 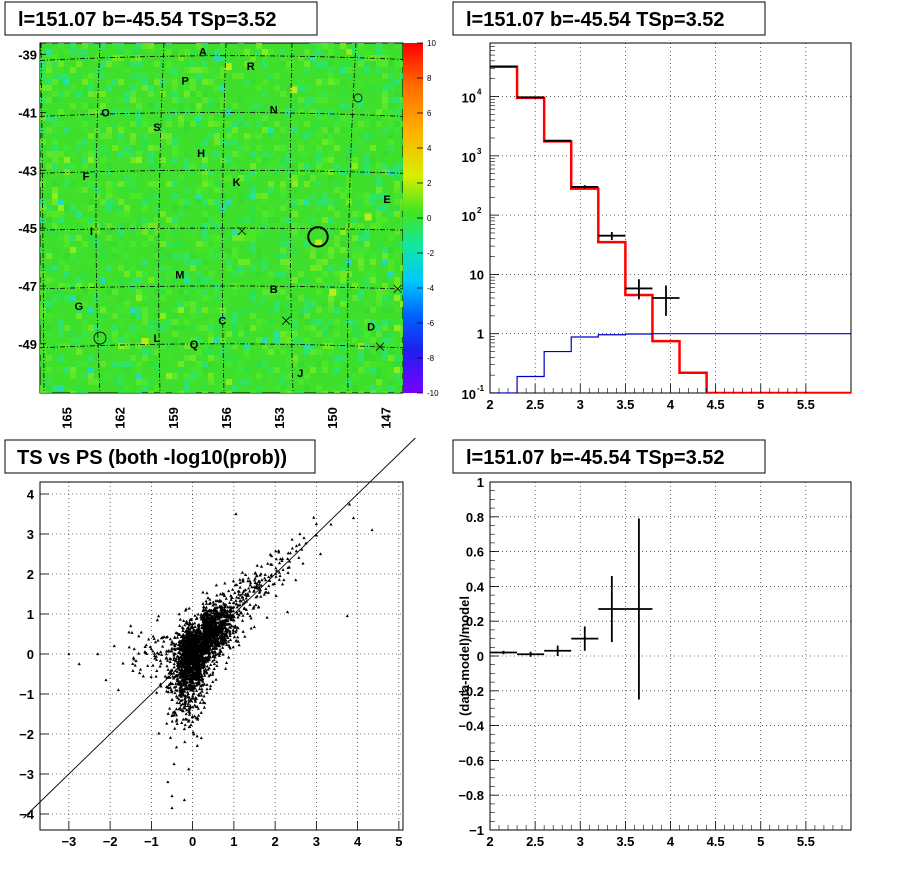 What do you see at coordinates (480, 656) in the screenshot?
I see `residual-ytick-label: 0` at bounding box center [480, 656].